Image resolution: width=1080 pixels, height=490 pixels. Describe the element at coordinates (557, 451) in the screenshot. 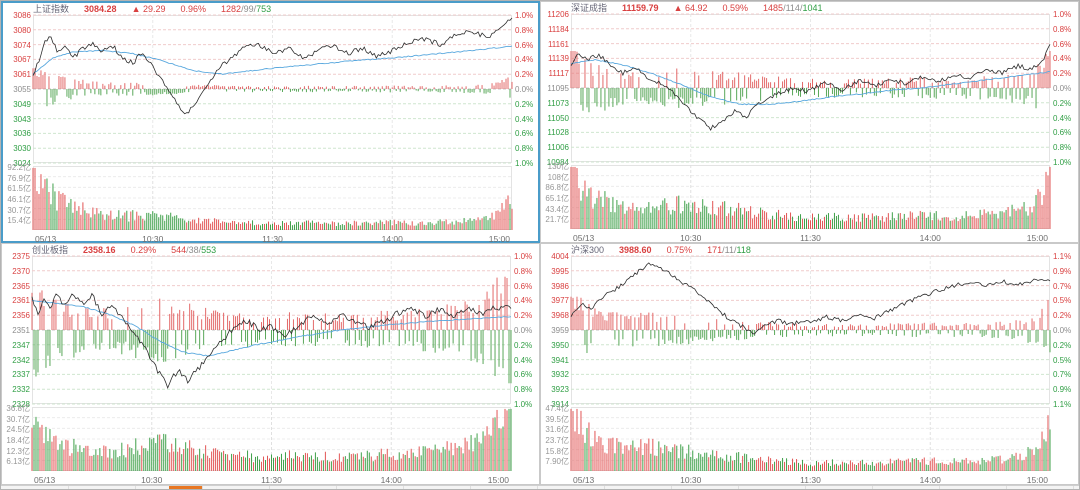

I see `volume-axis-label: 15.8亿` at that location.